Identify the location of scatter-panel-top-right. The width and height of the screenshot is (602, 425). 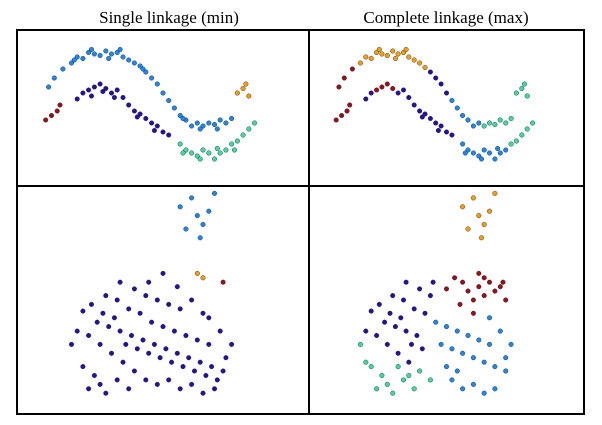
(434, 104).